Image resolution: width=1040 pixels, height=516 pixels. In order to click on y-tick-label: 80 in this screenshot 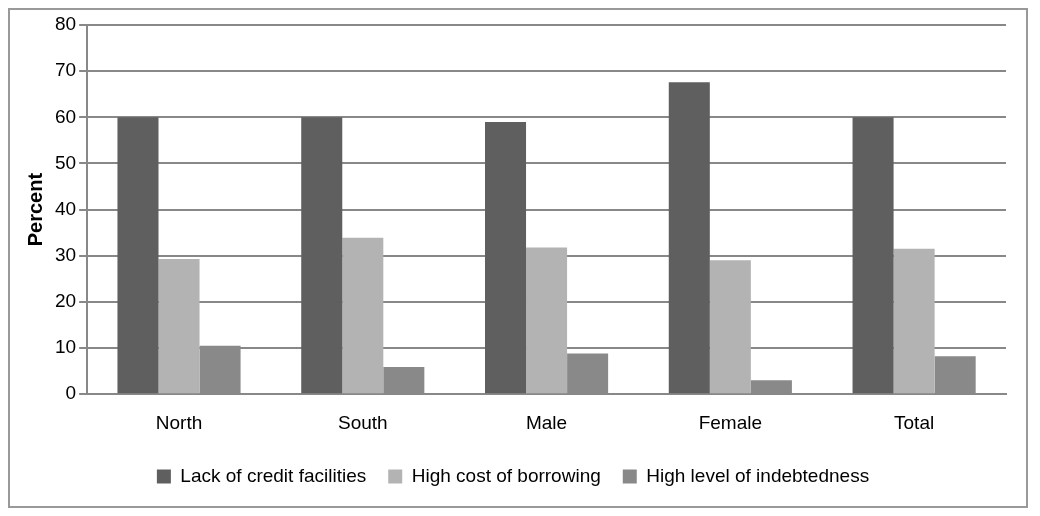, I will do `click(65, 24)`.